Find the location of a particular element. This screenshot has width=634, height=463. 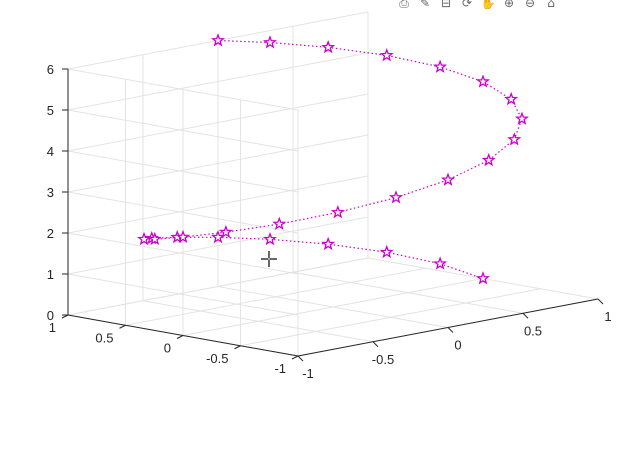

x-tick-label: -0.5 is located at coordinates (383, 359).